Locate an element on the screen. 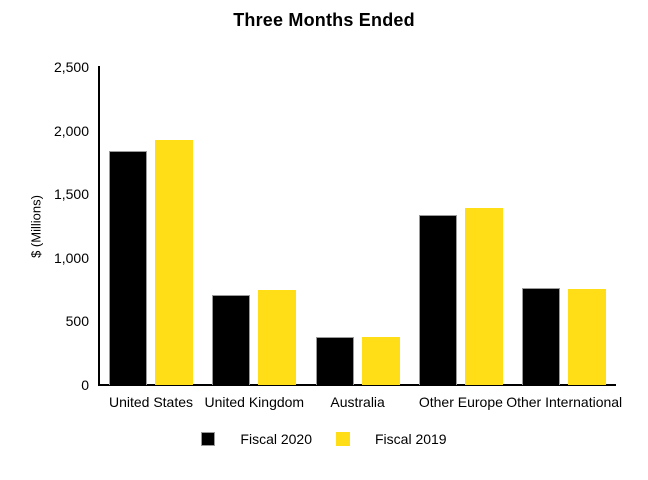 The height and width of the screenshot is (480, 648). legend-label-fiscal-2019: Fiscal 2019 is located at coordinates (411, 439).